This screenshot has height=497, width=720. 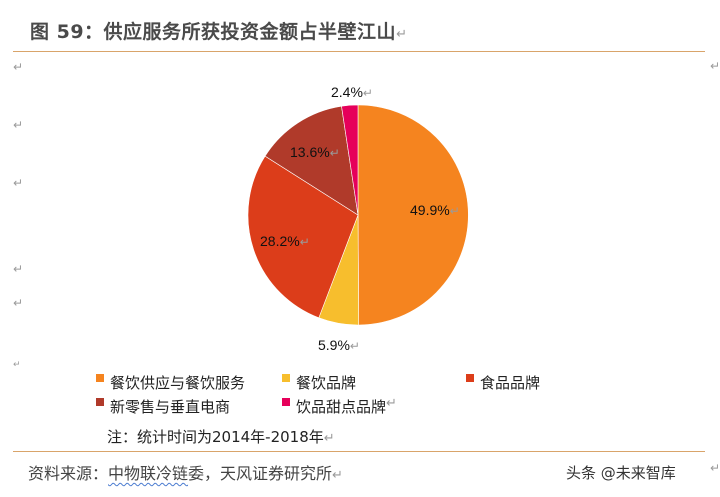 What do you see at coordinates (503, 382) in the screenshot?
I see `legend-item: 食品品牌` at bounding box center [503, 382].